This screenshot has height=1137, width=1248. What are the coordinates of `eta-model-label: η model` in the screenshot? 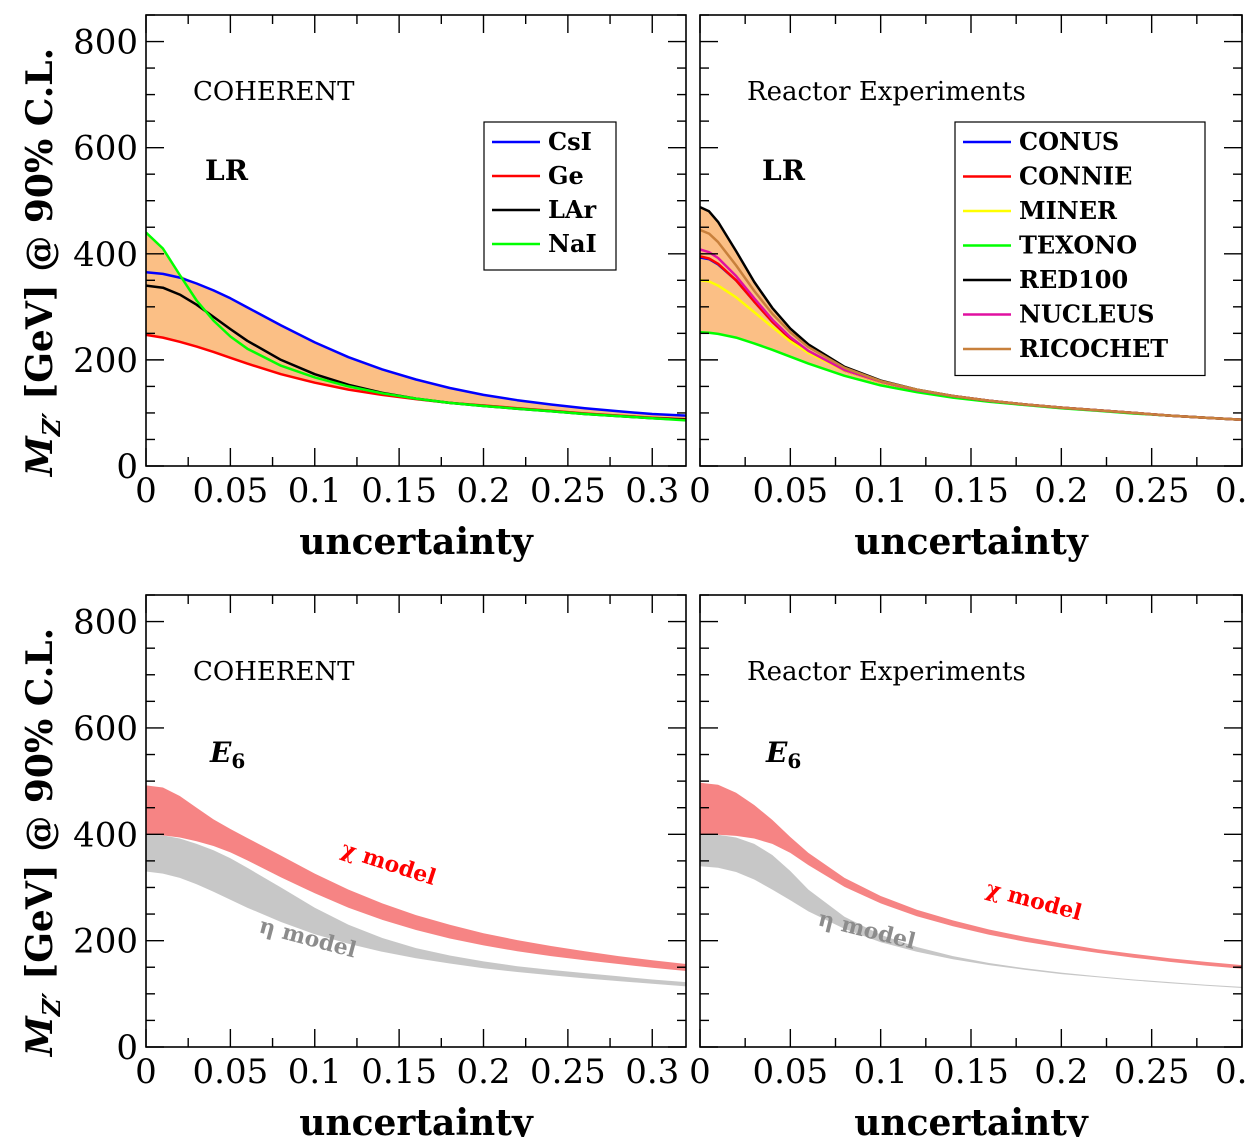 It's located at (867, 930).